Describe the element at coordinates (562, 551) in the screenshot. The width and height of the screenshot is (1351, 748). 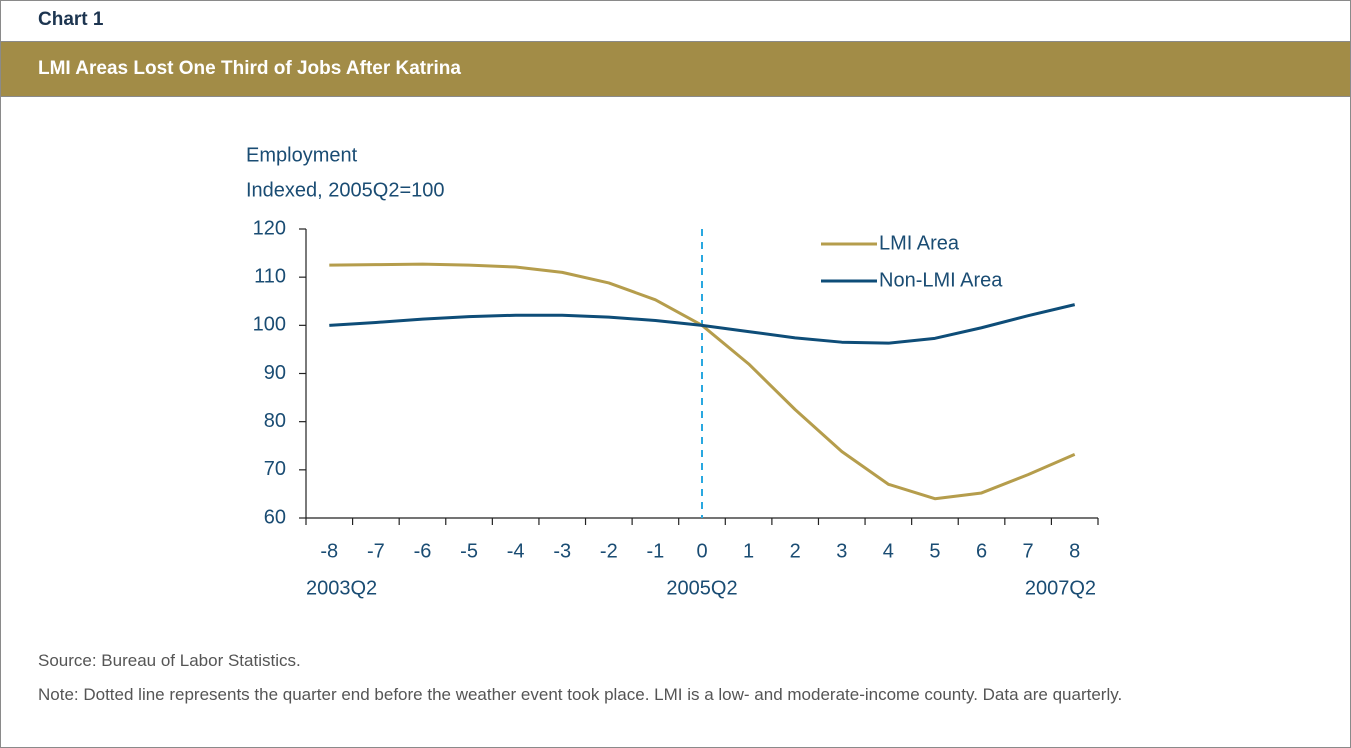
I see `x-tick-label: -3` at that location.